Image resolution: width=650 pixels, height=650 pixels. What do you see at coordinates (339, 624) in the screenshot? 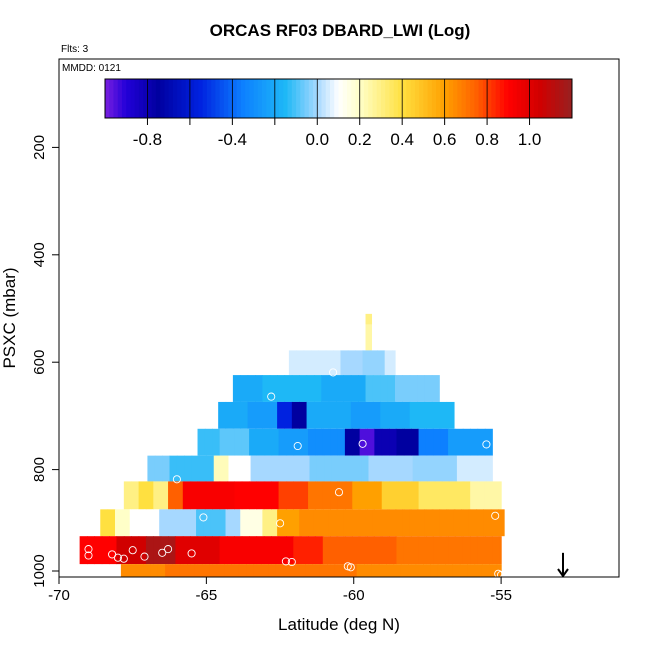
I see `x-axis-label: Latitude (deg N)` at bounding box center [339, 624].